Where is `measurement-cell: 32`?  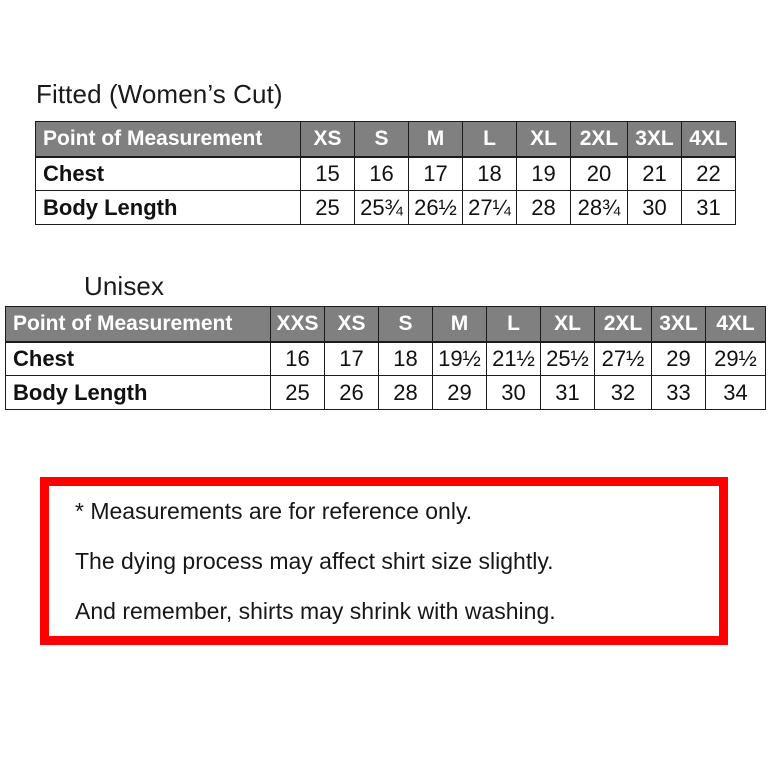 measurement-cell: 32 is located at coordinates (623, 392).